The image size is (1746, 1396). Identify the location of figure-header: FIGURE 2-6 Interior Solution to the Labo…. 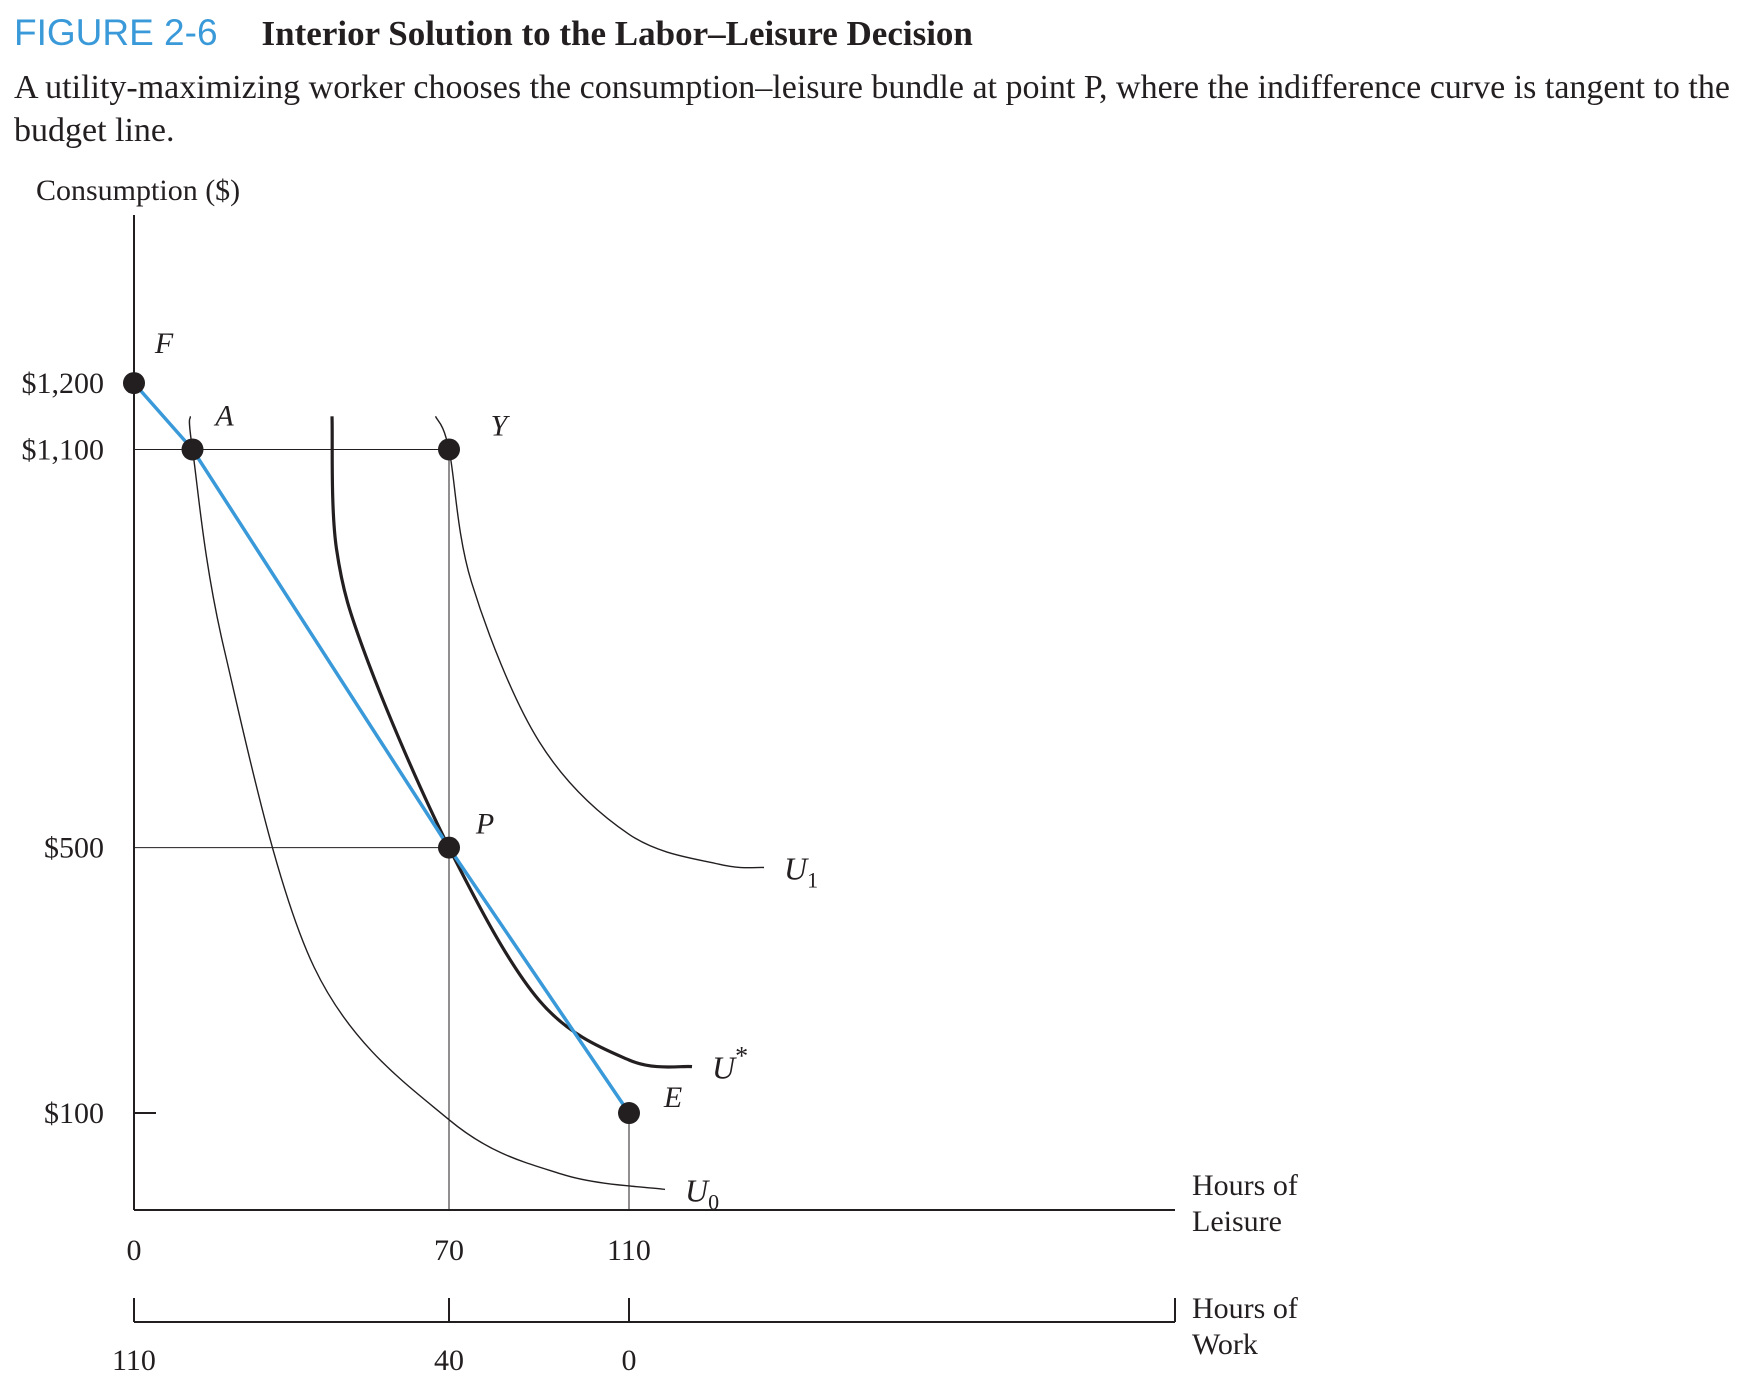
(874, 80).